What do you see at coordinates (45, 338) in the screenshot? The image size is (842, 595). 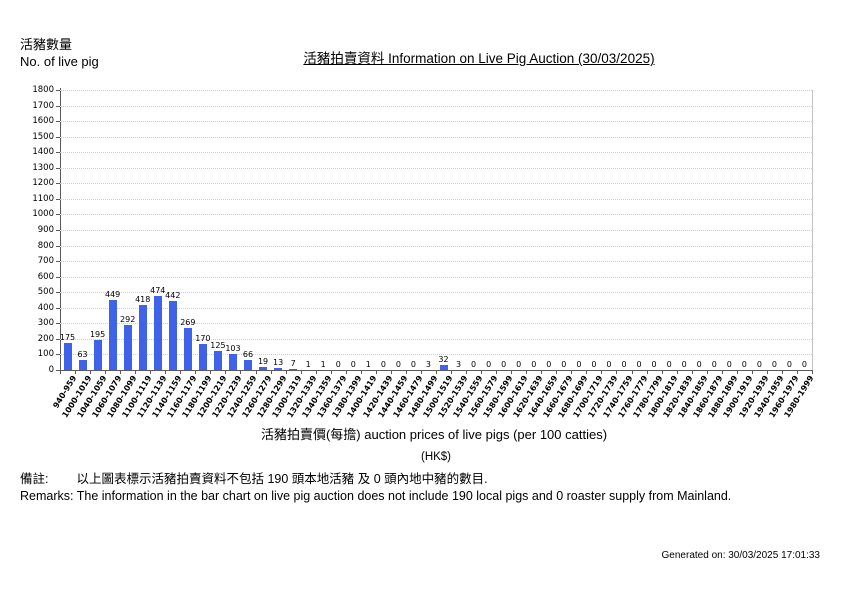 I see `y-tick-label: 200` at bounding box center [45, 338].